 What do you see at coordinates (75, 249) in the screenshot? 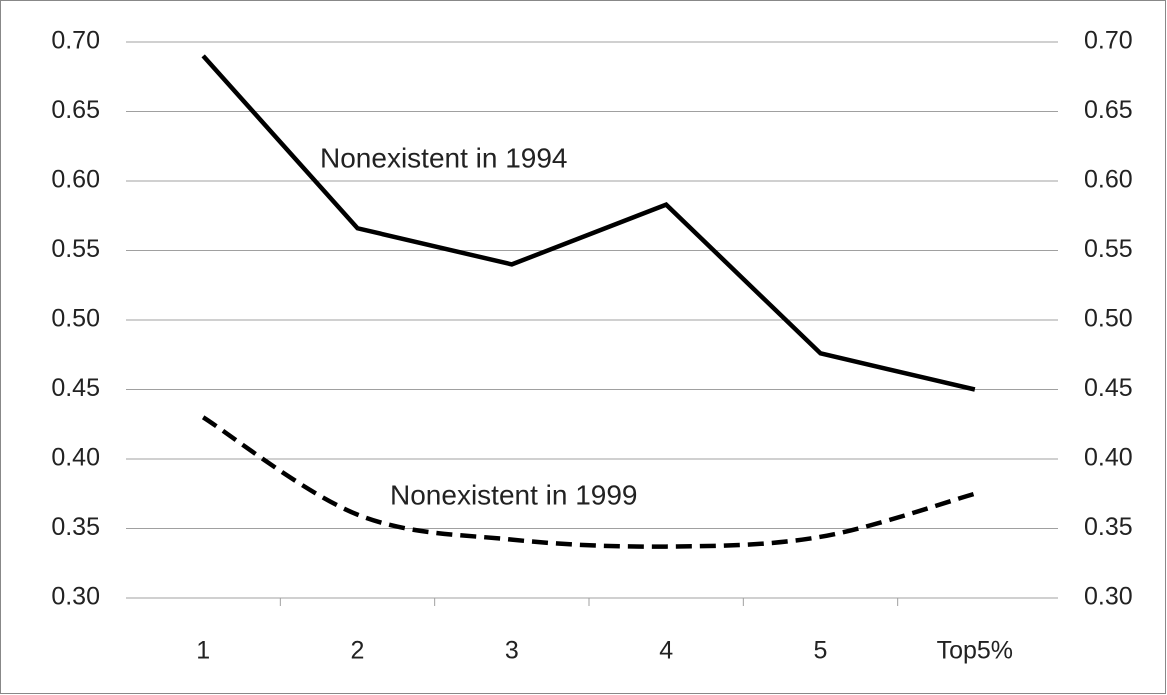
I see `y-tick-label: 0.55` at bounding box center [75, 249].